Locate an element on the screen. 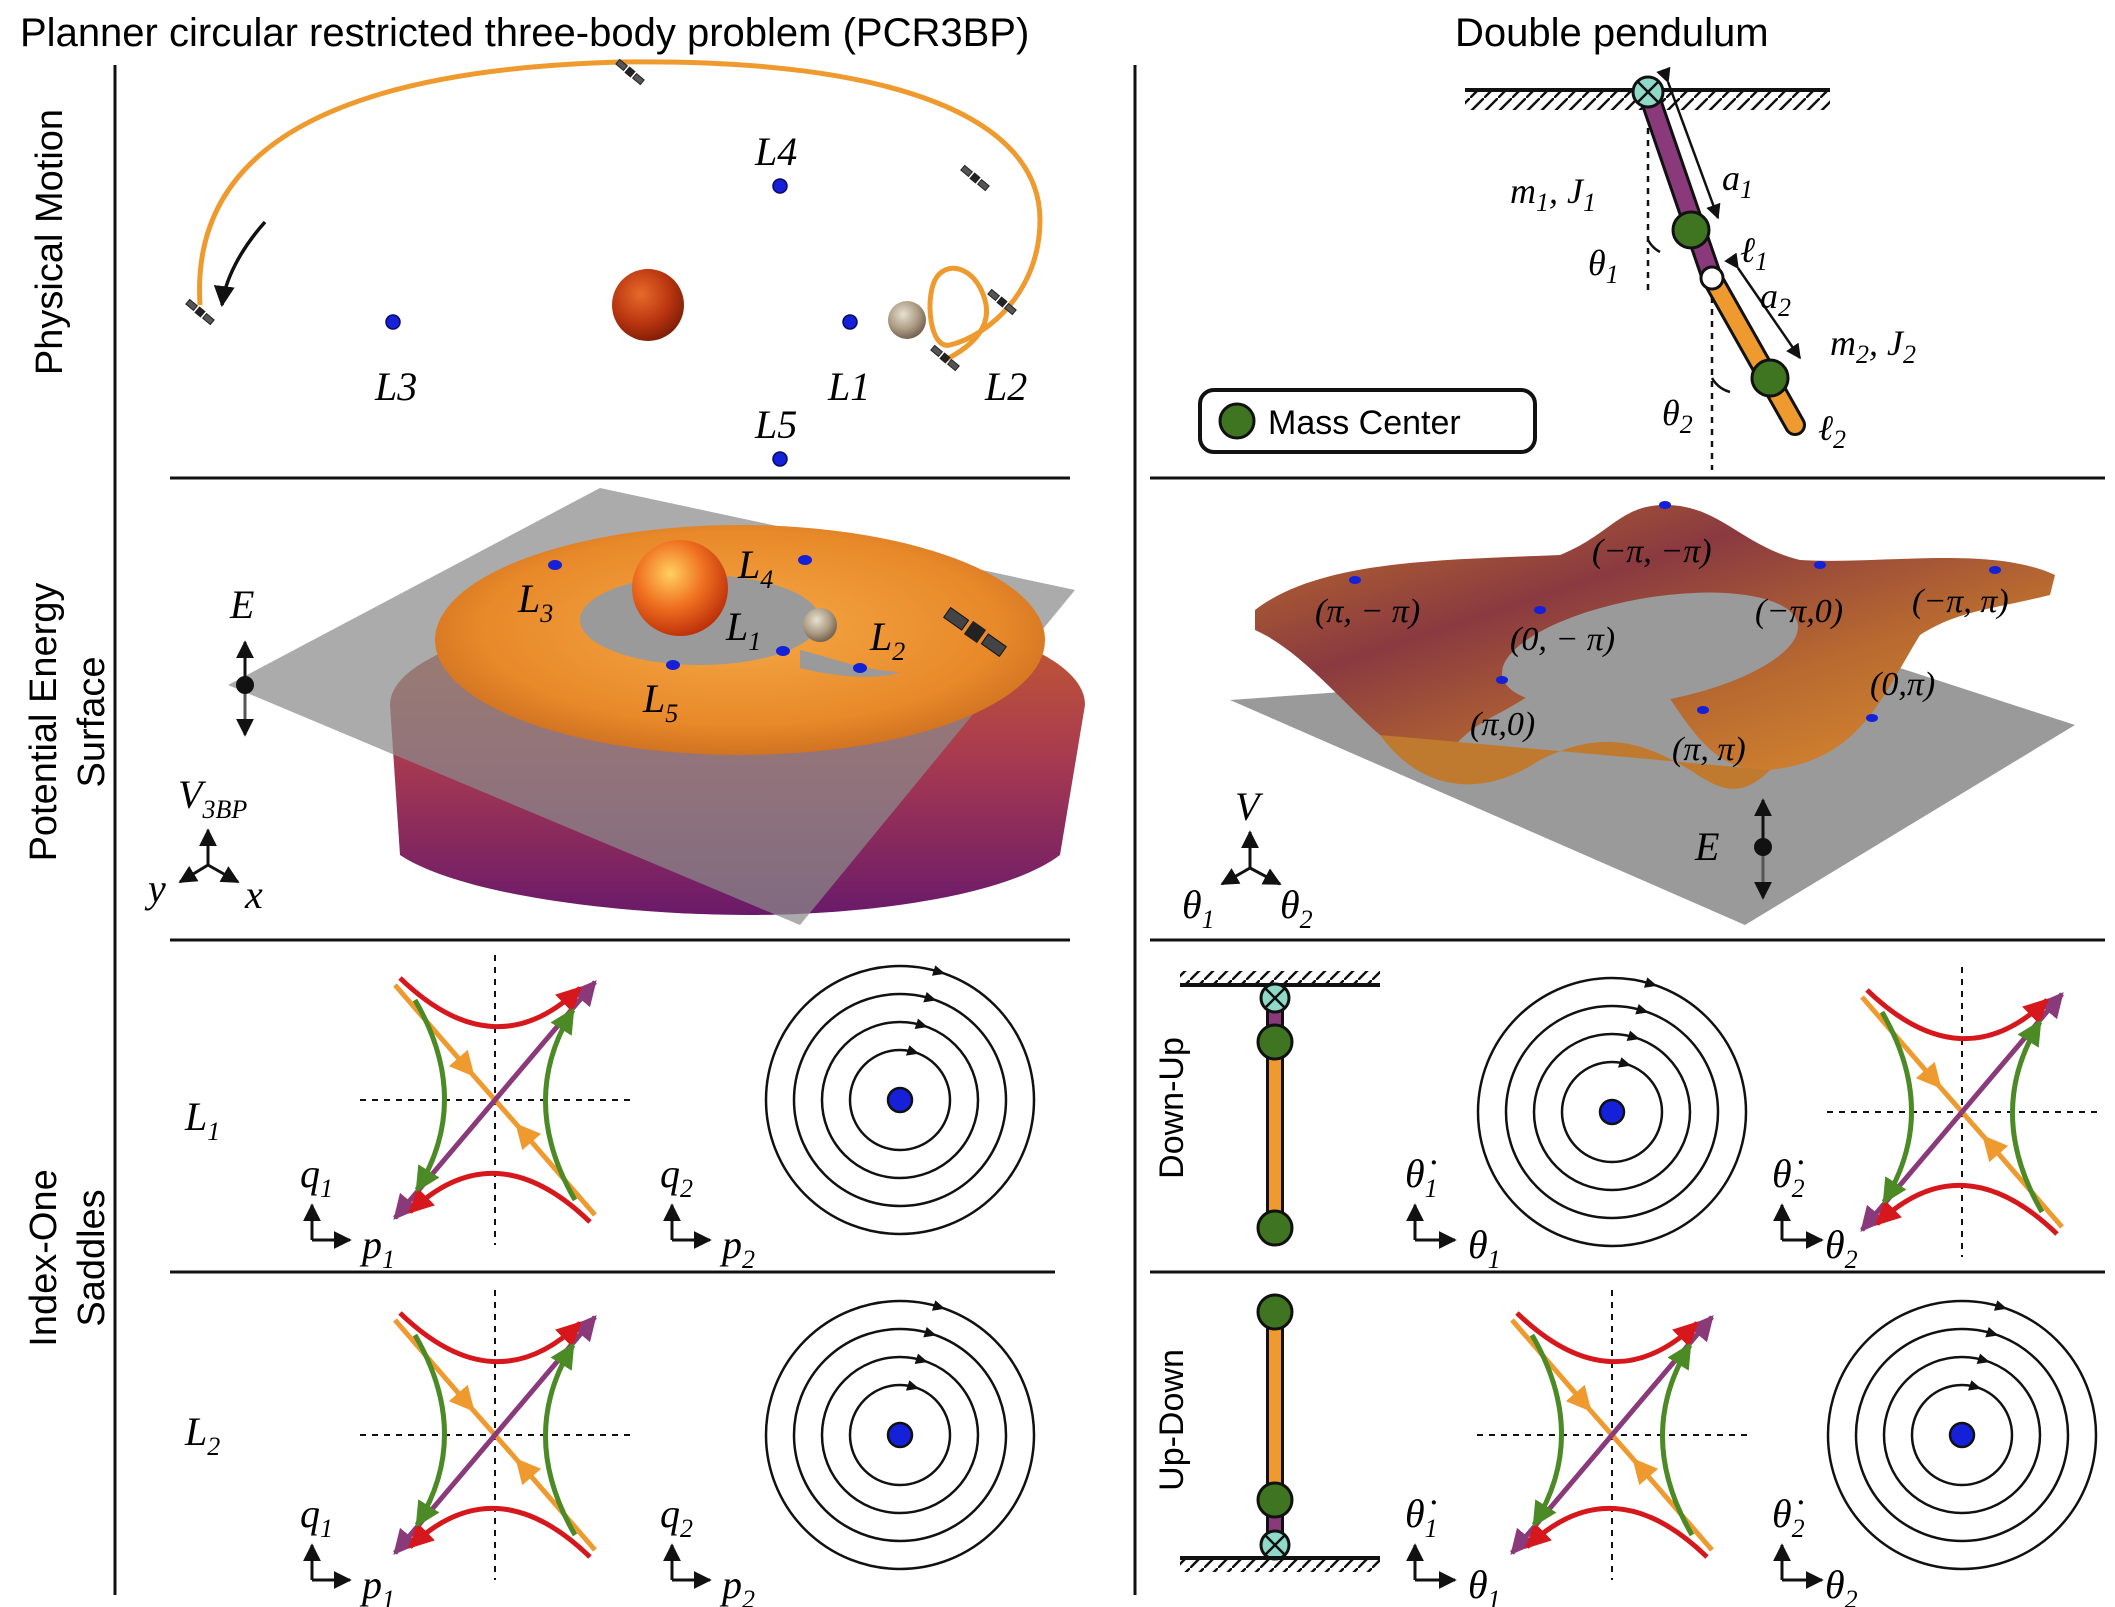 The height and width of the screenshot is (1607, 2115). pes-label: (0, − π) is located at coordinates (1562, 639).